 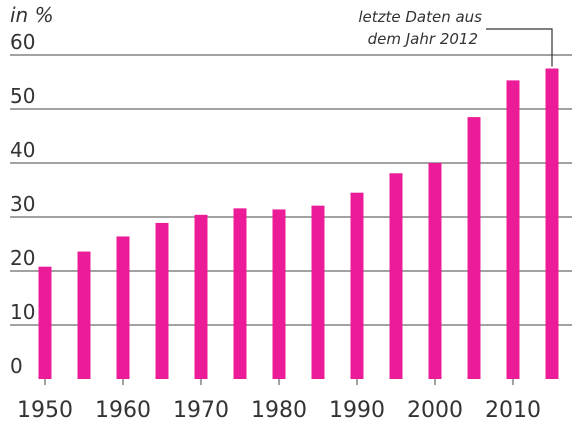 What do you see at coordinates (22, 42) in the screenshot?
I see `y-tick-label-60: 60` at bounding box center [22, 42].